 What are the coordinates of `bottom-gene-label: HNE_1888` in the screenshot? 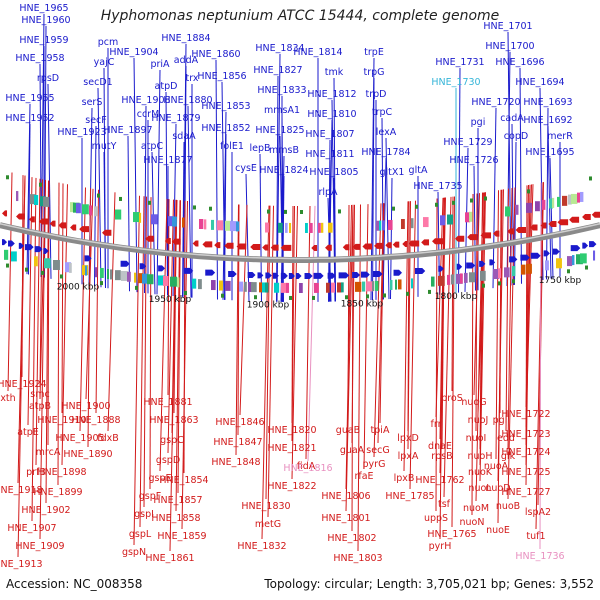 It's located at (95, 420).